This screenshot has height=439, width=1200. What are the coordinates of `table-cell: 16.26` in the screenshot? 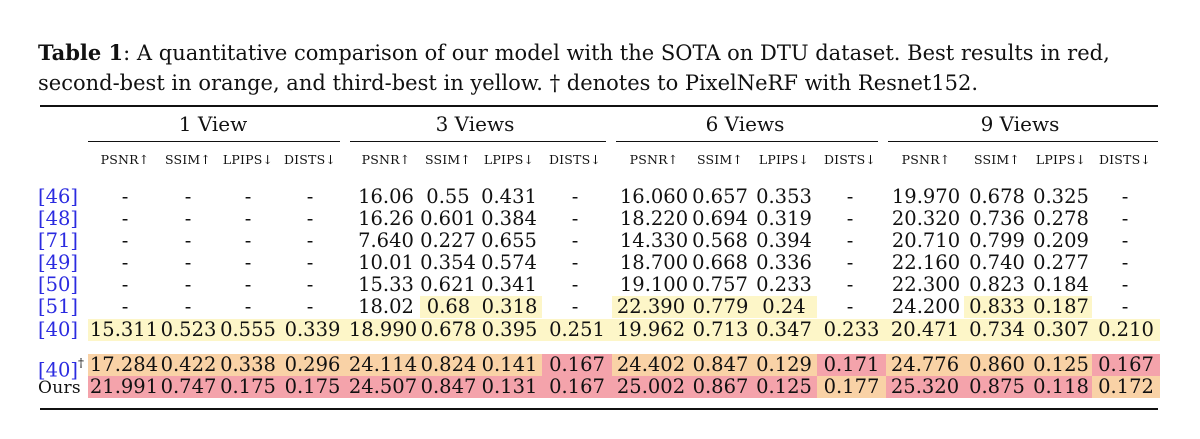 It's located at (386, 218).